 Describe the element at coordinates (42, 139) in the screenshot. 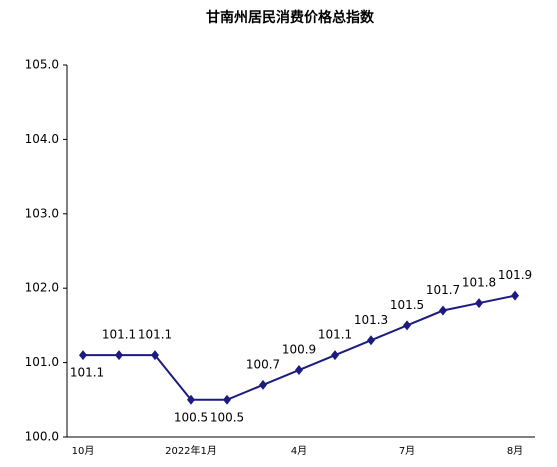

I see `y-tick-label: 104.0` at that location.